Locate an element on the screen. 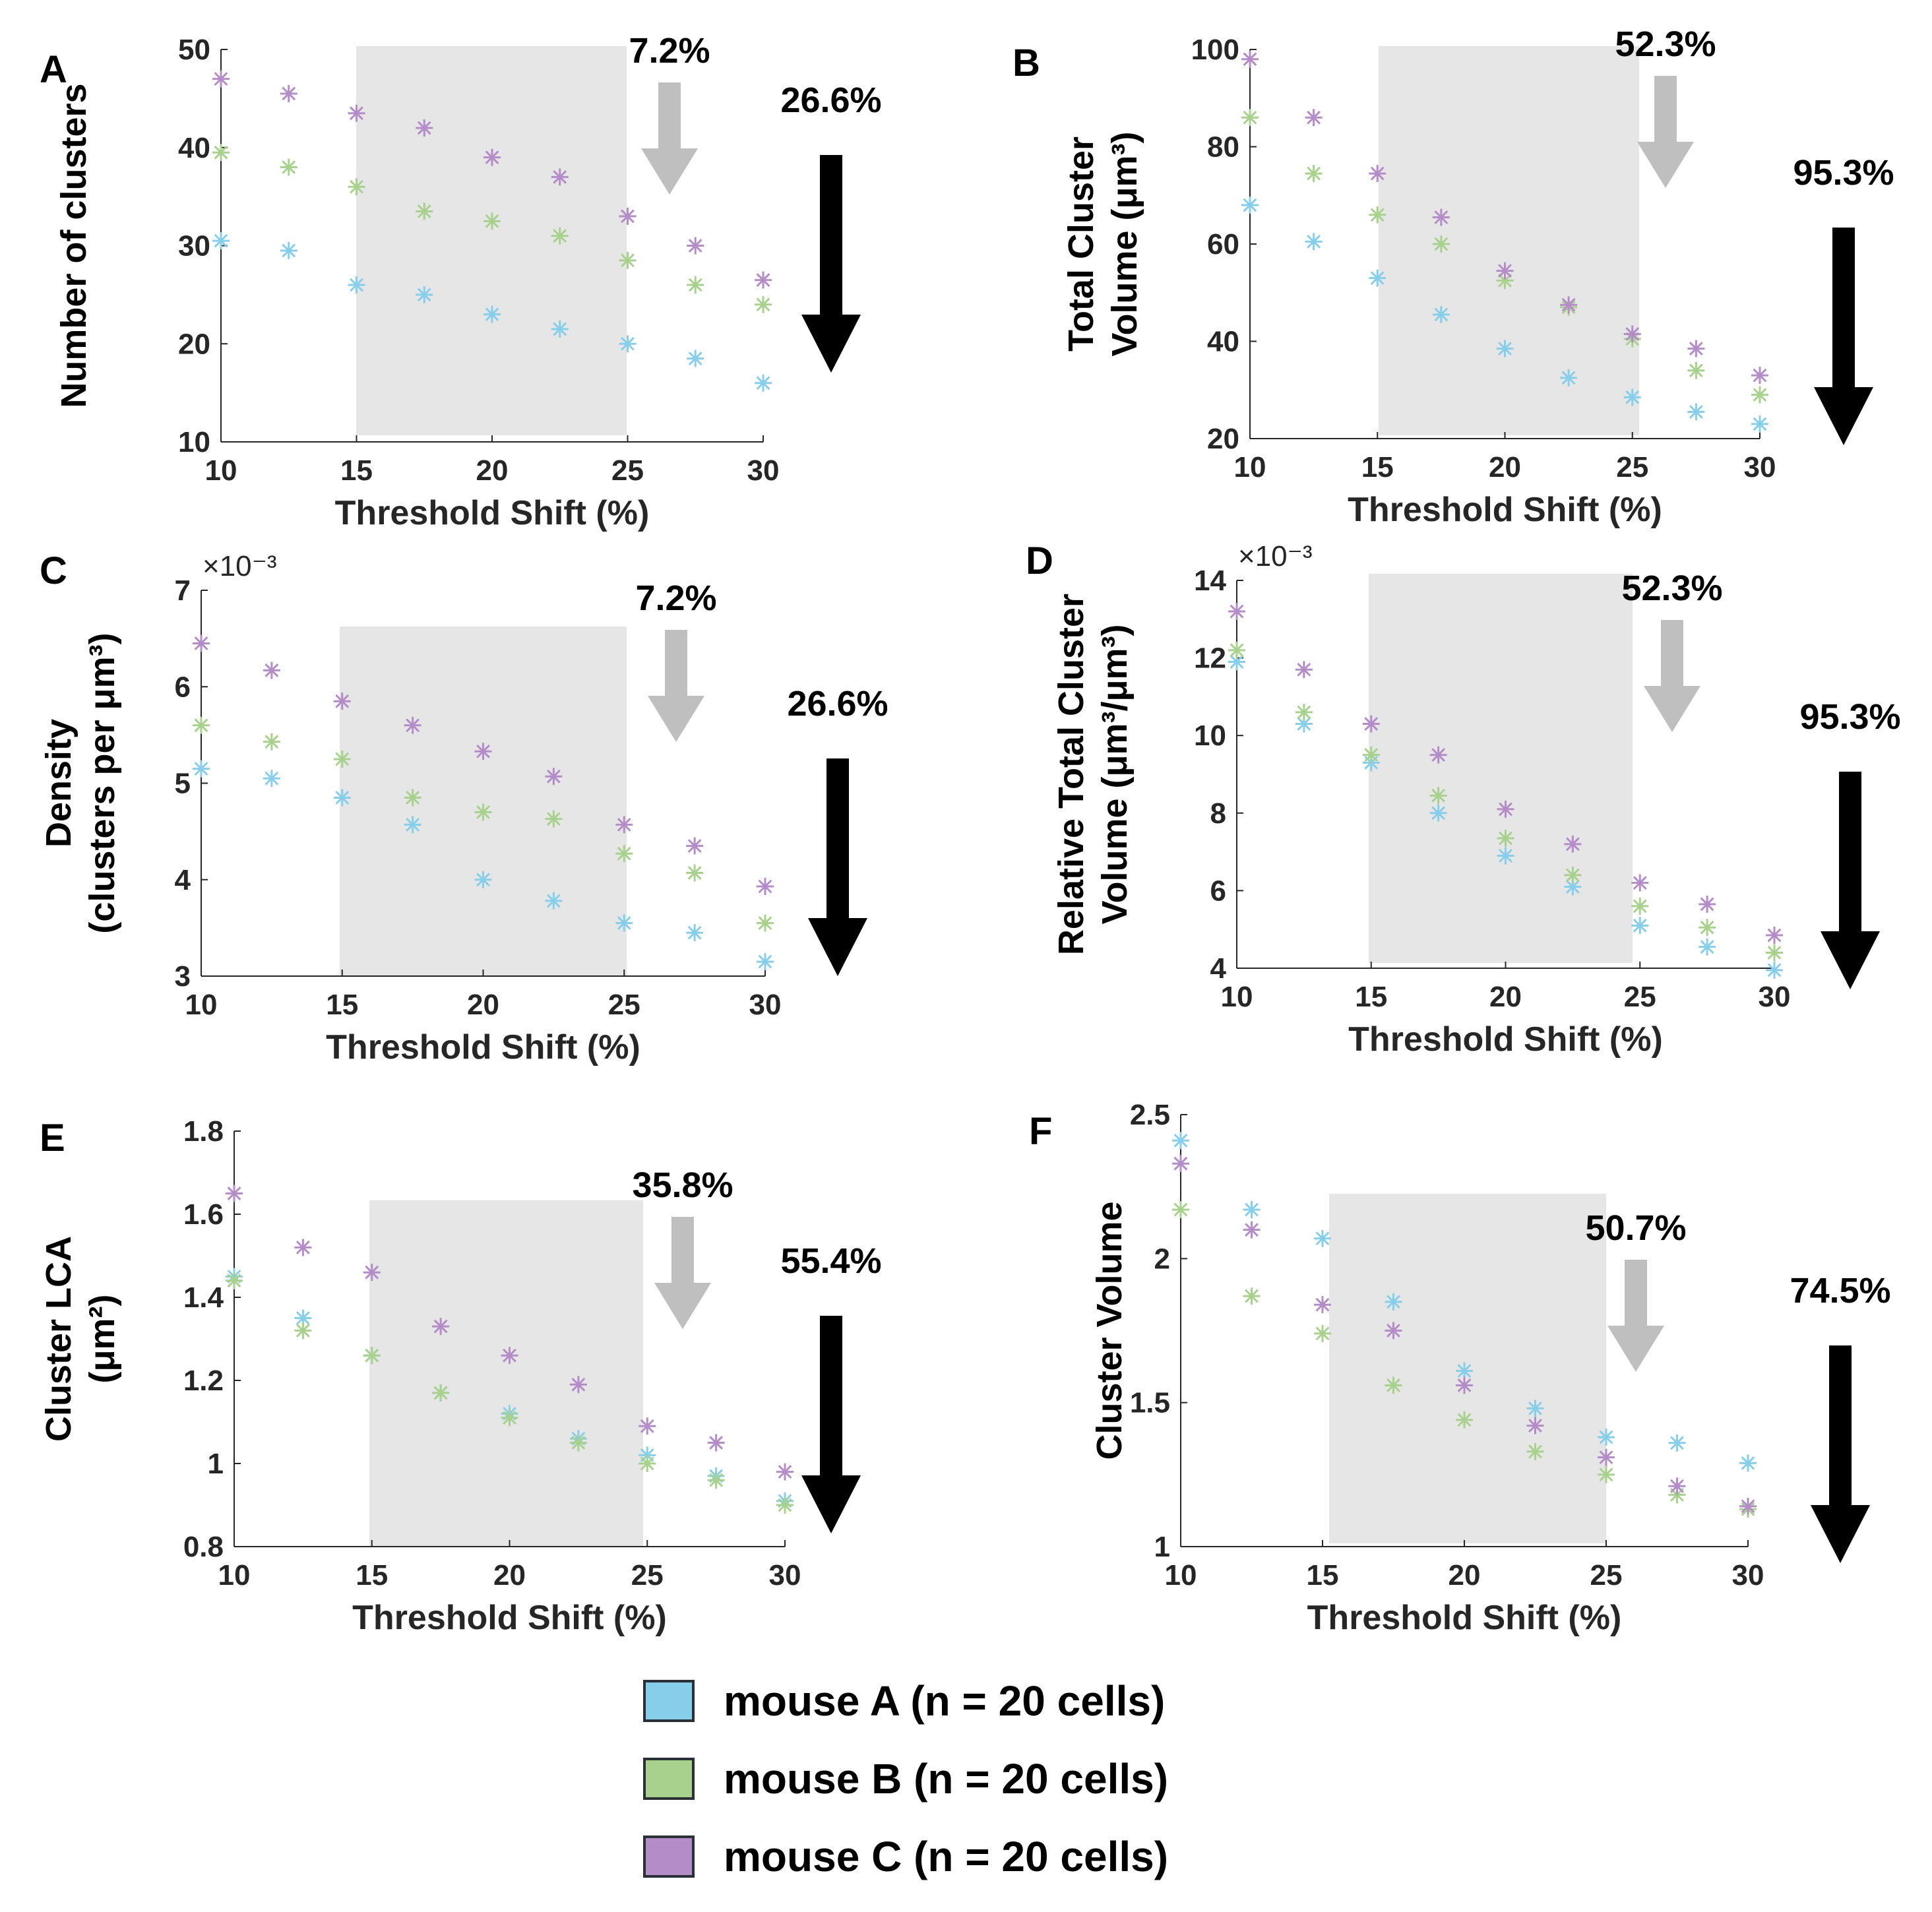 The width and height of the screenshot is (1932, 1912). y-tick-label-c: 3 is located at coordinates (183, 976).